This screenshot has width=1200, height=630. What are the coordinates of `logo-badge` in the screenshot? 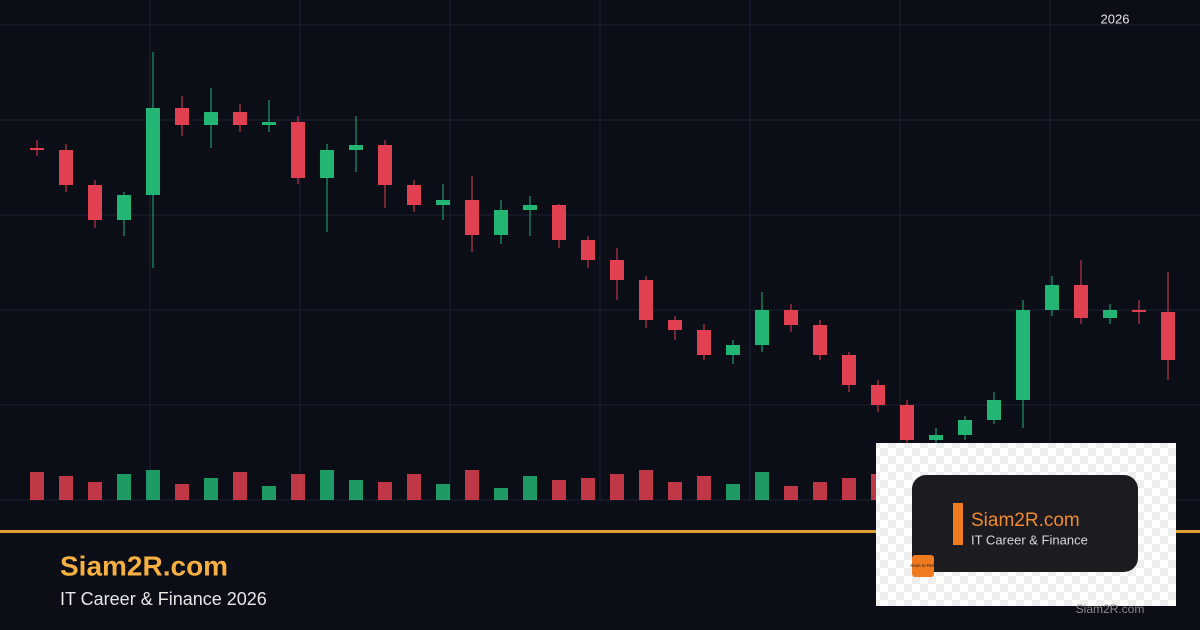 It's located at (923, 566).